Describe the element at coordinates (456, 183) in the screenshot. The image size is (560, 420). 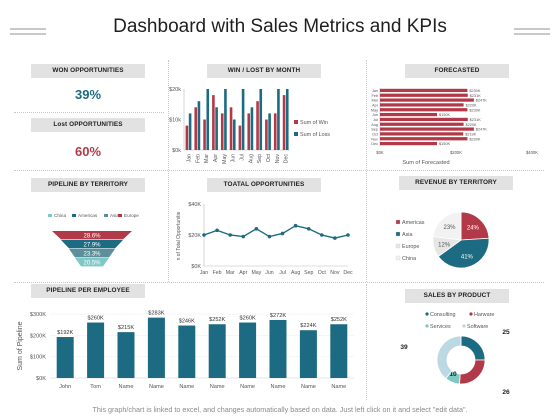
I see `revenue-territory-header: REVENUE BY TERRITORY` at that location.